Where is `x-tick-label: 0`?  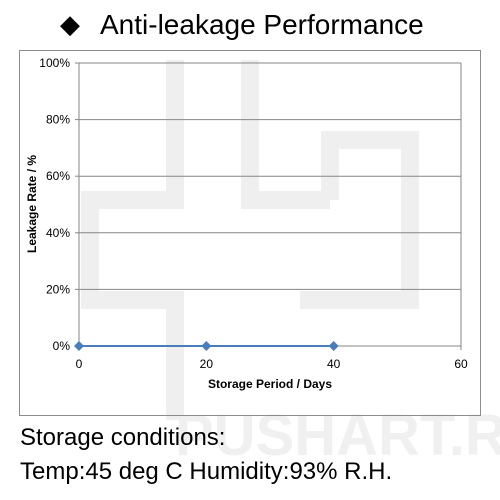 x-tick-label: 0 is located at coordinates (79, 364).